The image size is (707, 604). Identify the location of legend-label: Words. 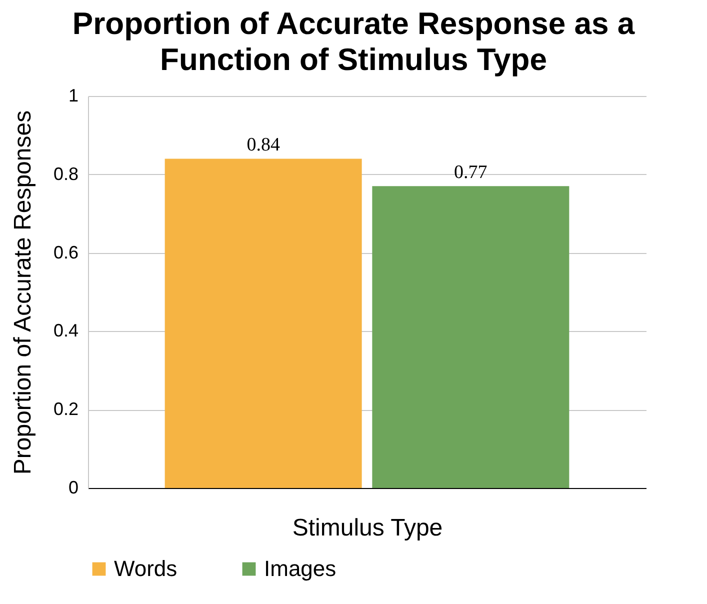
(146, 569).